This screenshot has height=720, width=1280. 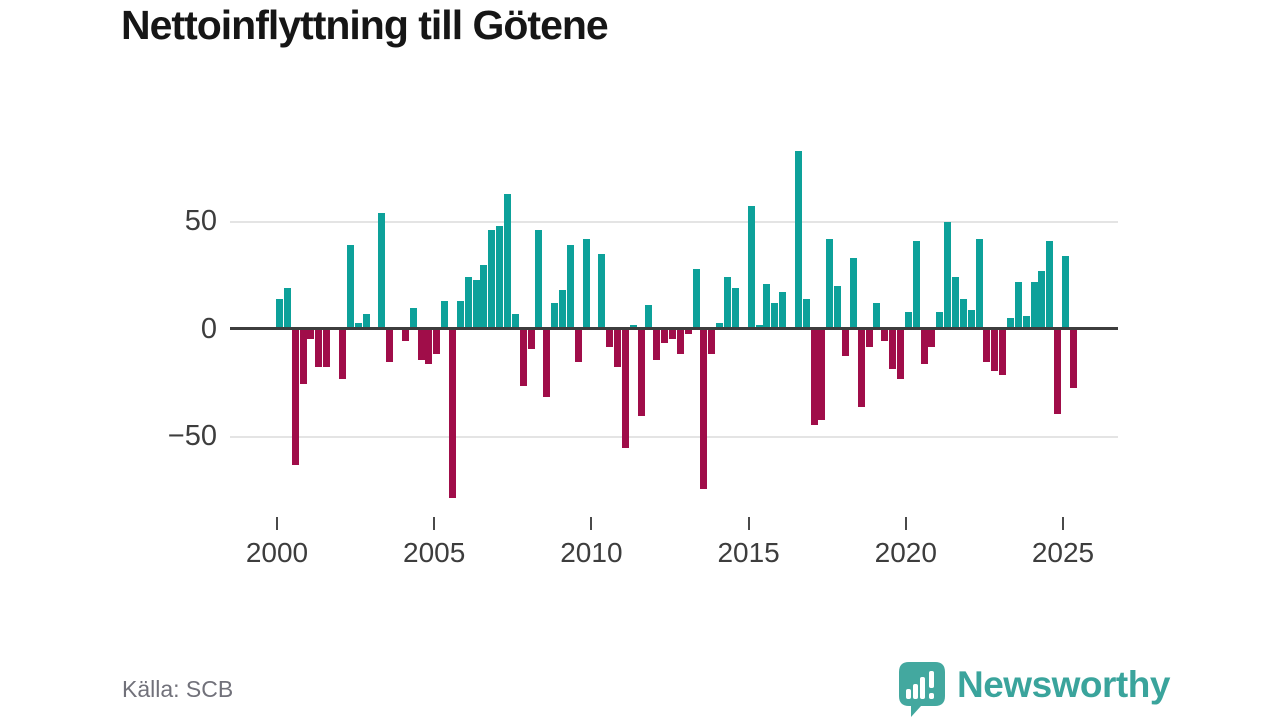 I want to click on x-tick-label-2025: 2025, so click(x=1063, y=552).